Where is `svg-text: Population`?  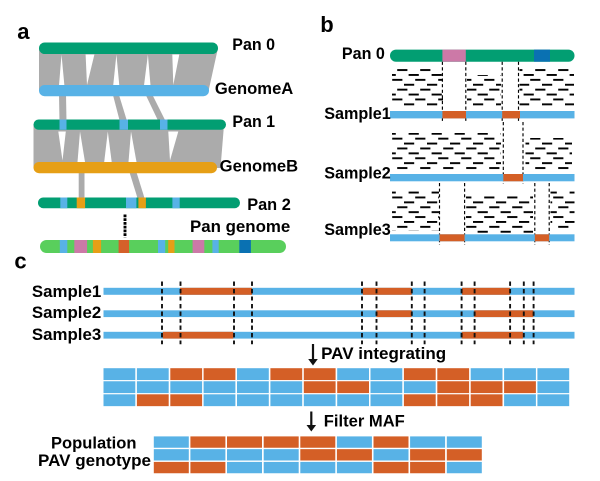
svg-text: Population is located at coordinates (94, 443).